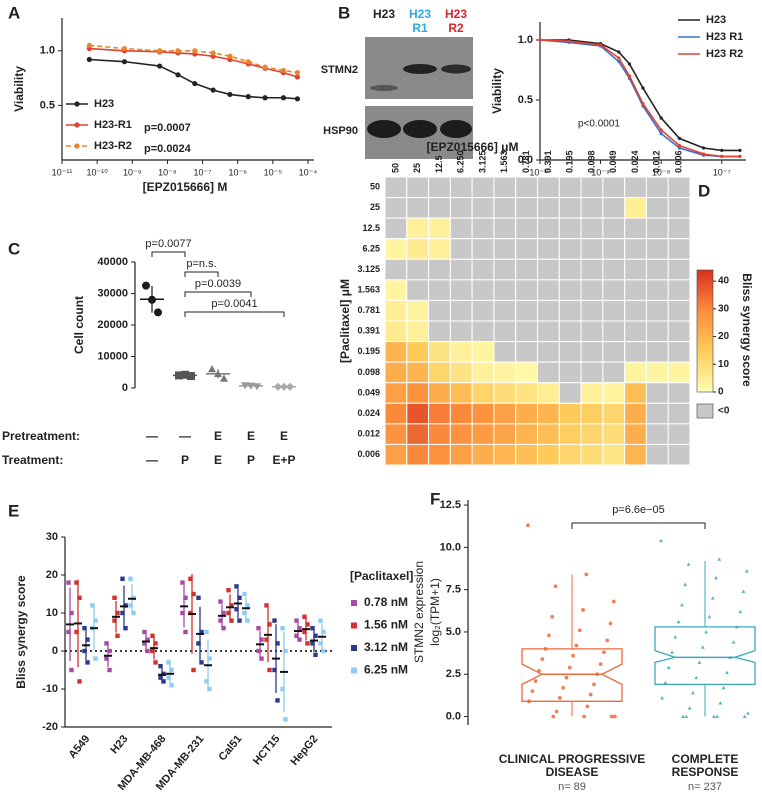 Image resolution: width=762 pixels, height=797 pixels. What do you see at coordinates (724, 281) in the screenshot?
I see `colorbar-tick-label: 40` at bounding box center [724, 281].